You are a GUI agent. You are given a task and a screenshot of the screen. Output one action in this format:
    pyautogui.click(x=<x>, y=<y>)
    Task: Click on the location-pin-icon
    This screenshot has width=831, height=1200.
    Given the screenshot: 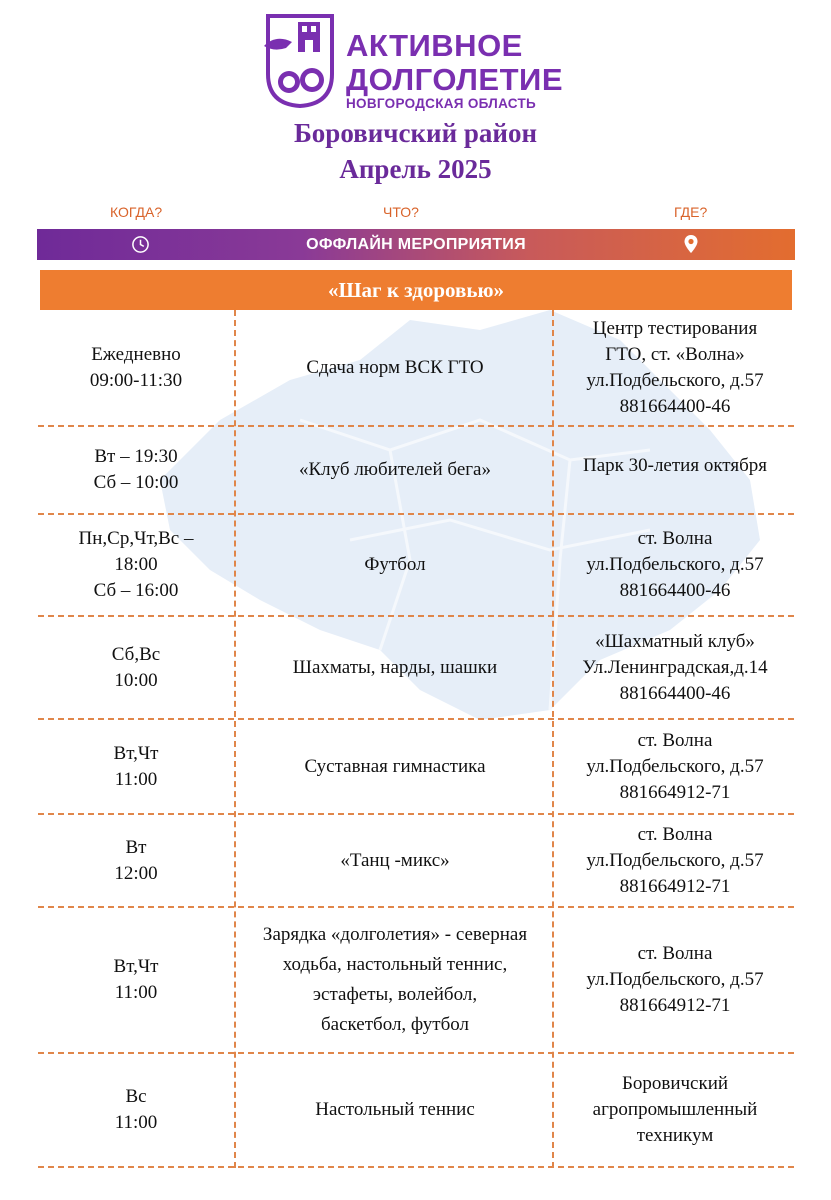 What is the action you would take?
    pyautogui.click(x=691, y=244)
    